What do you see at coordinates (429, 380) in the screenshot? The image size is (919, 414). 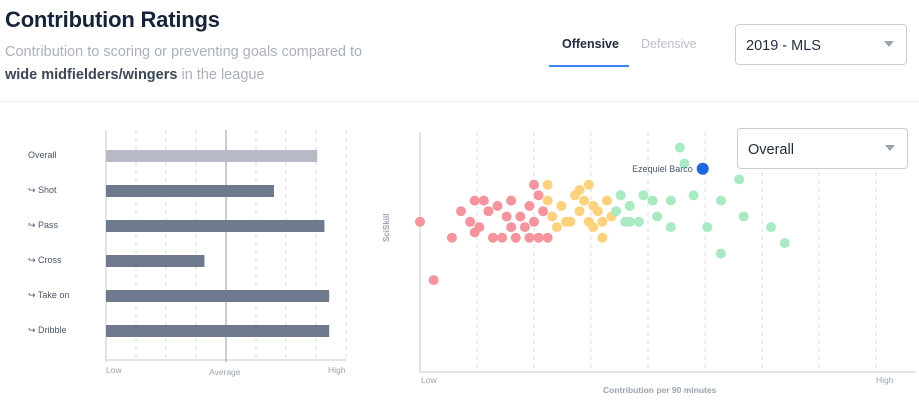 I see `scatter-x-low-label: Low` at bounding box center [429, 380].